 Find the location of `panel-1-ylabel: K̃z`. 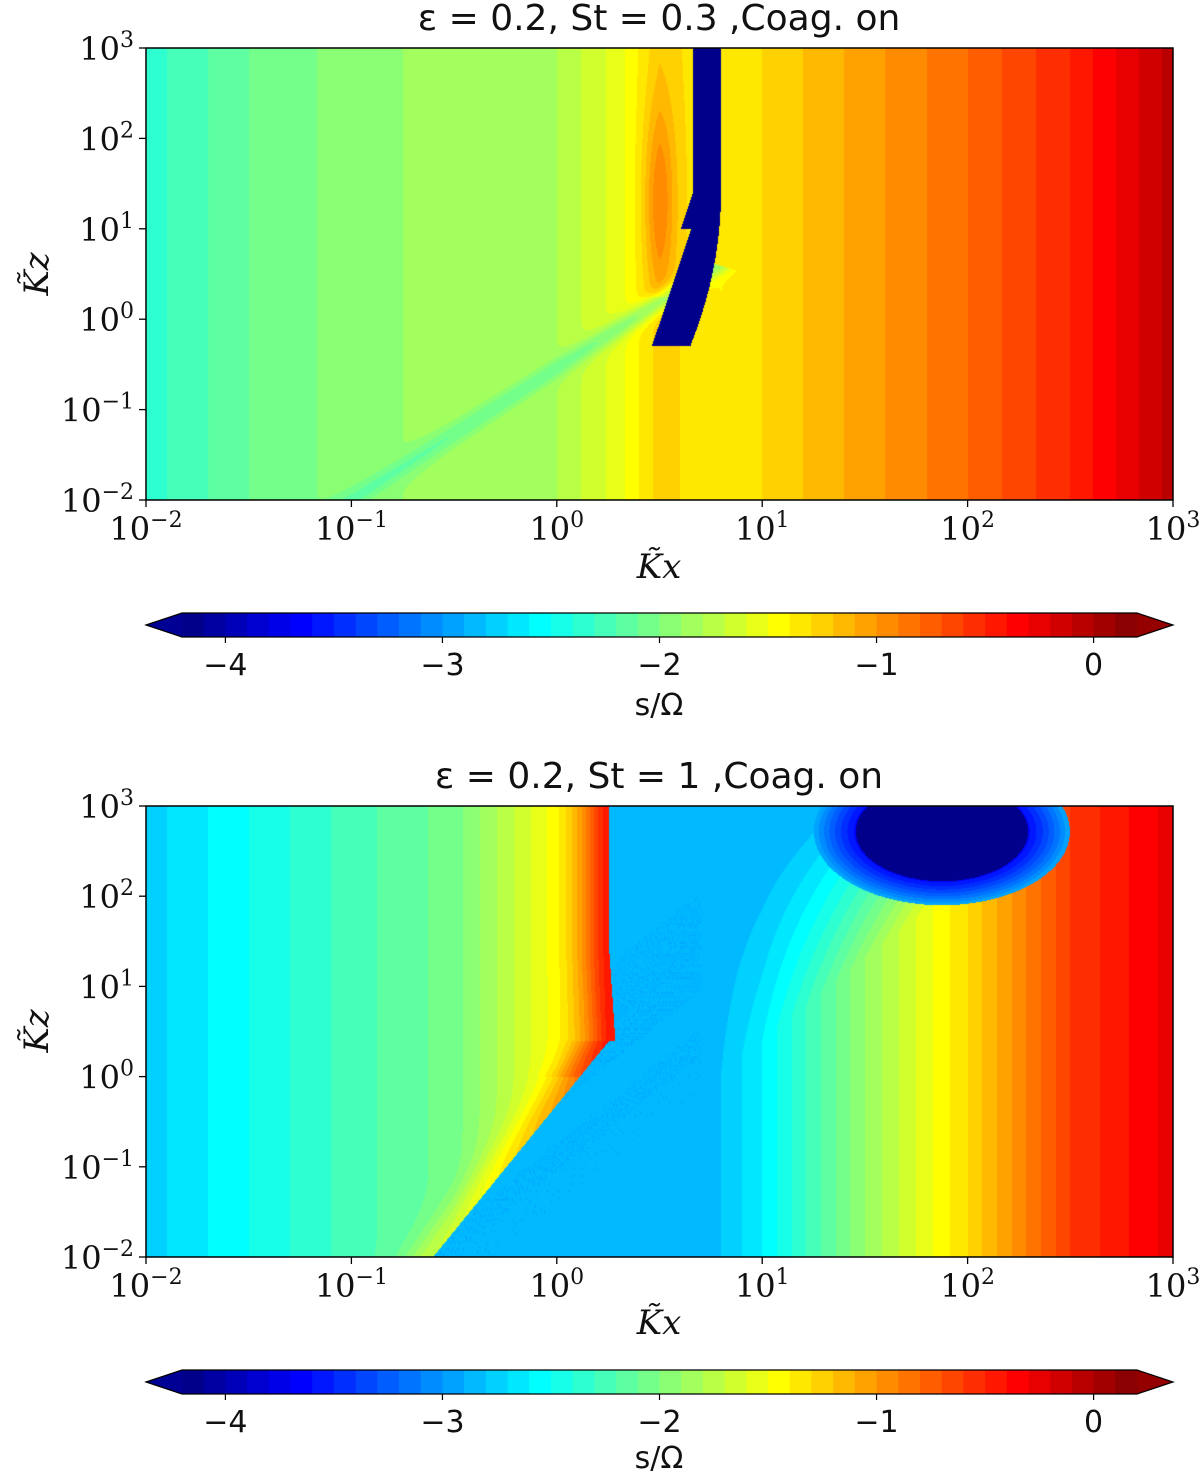

panel-1-ylabel: K̃z is located at coordinates (37, 273).